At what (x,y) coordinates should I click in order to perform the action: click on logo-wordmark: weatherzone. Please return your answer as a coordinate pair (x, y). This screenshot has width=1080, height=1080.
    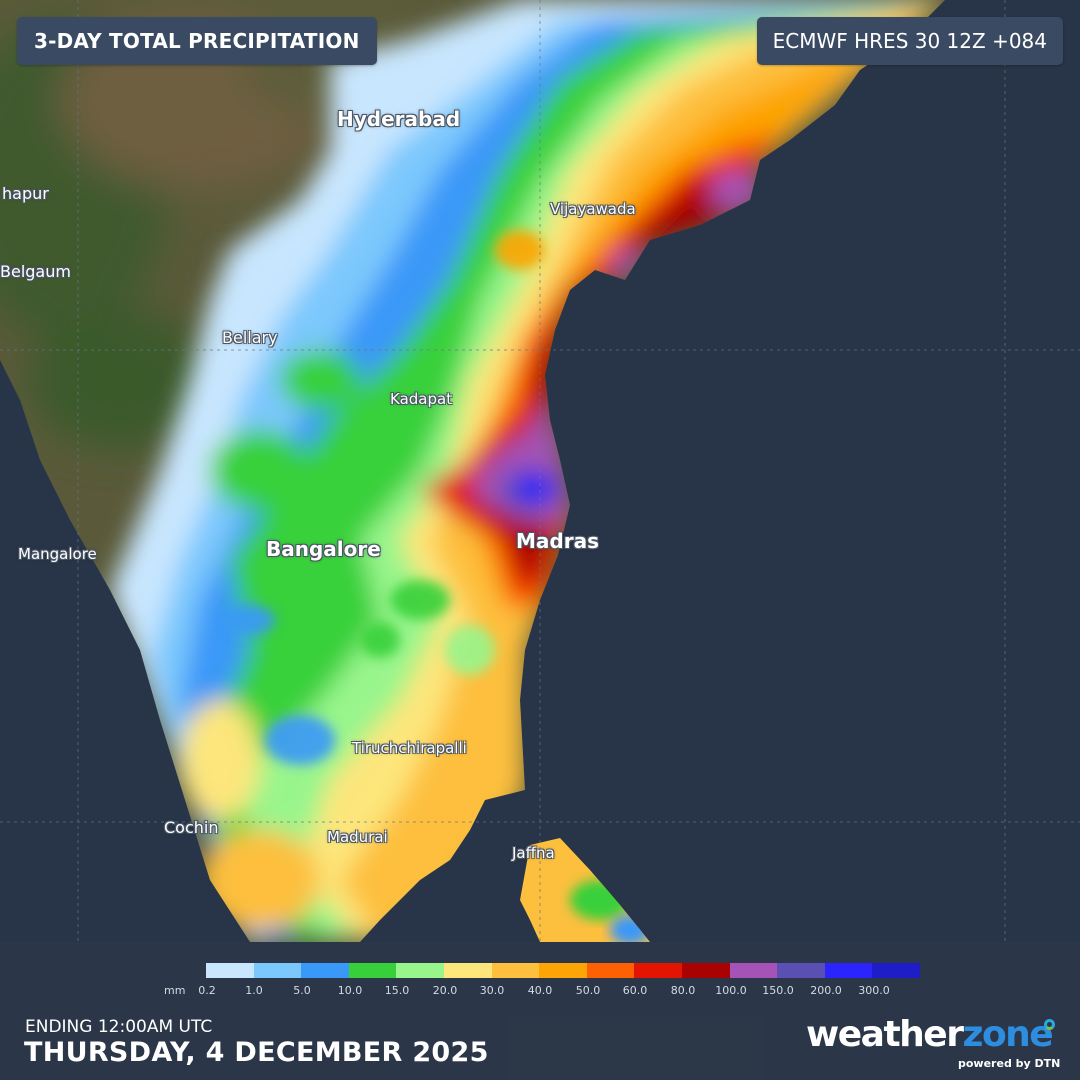
    Looking at the image, I should click on (930, 1034).